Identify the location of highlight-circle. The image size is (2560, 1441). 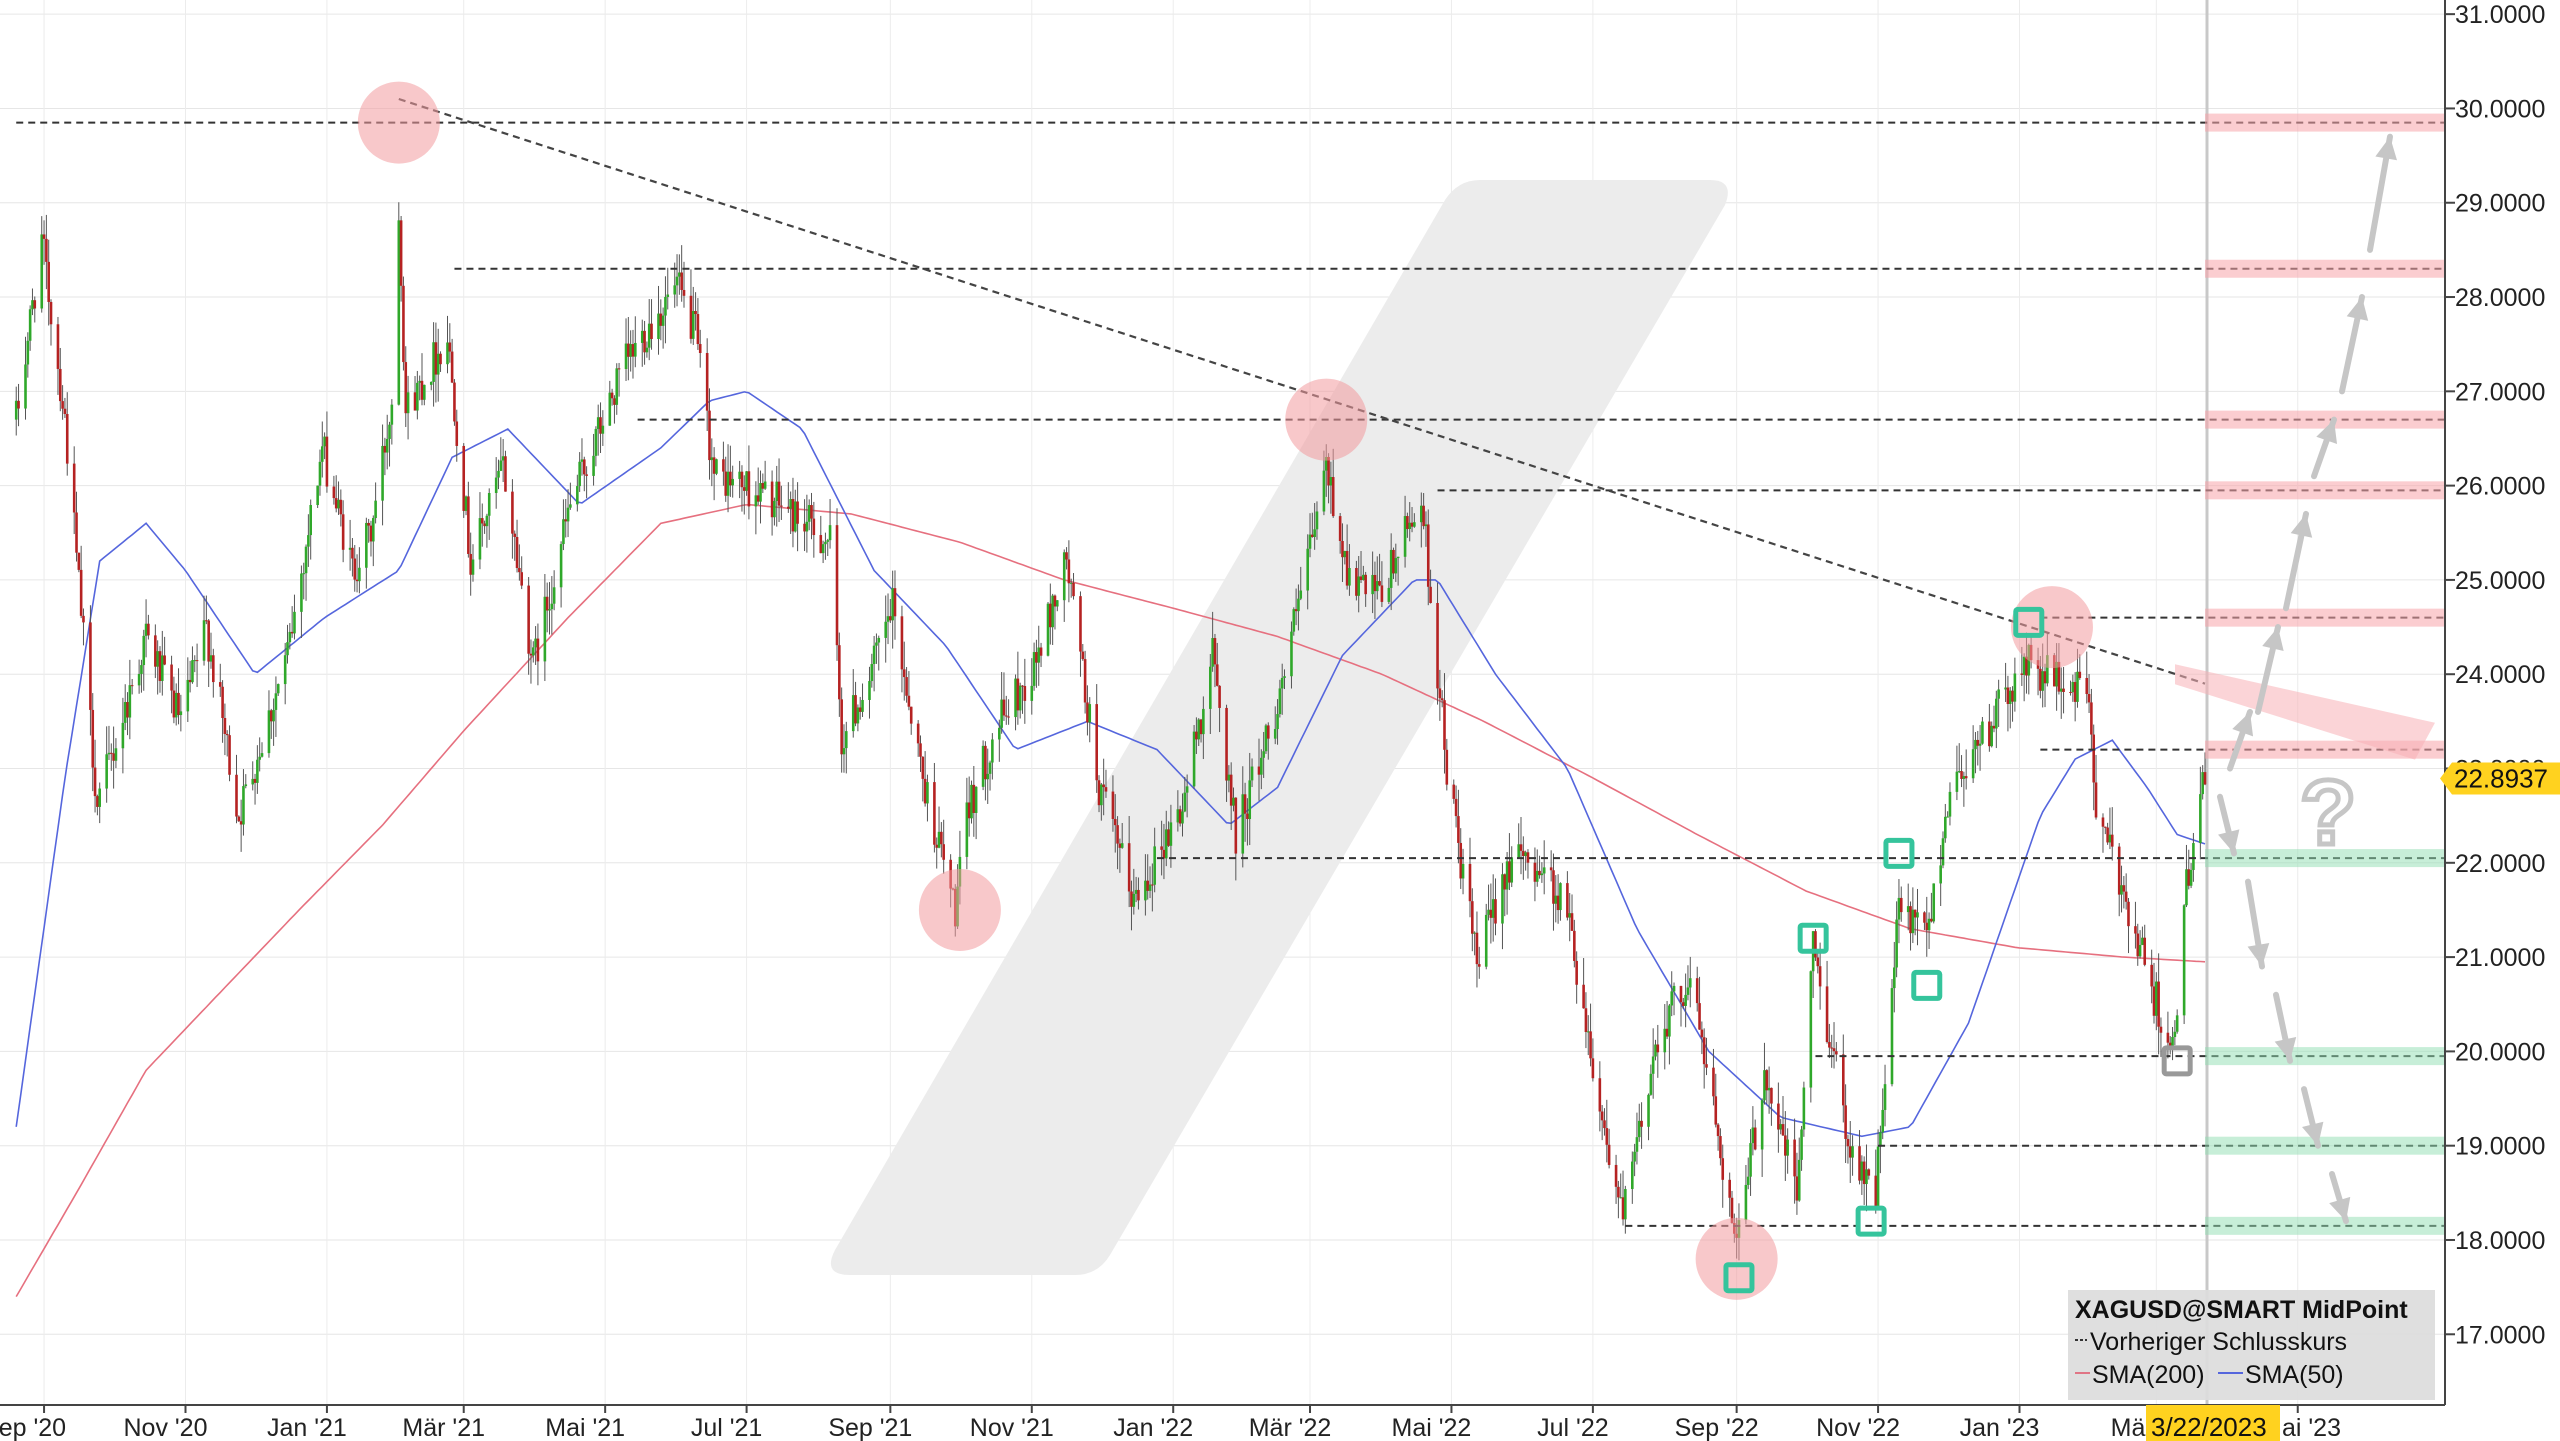
(2051, 627).